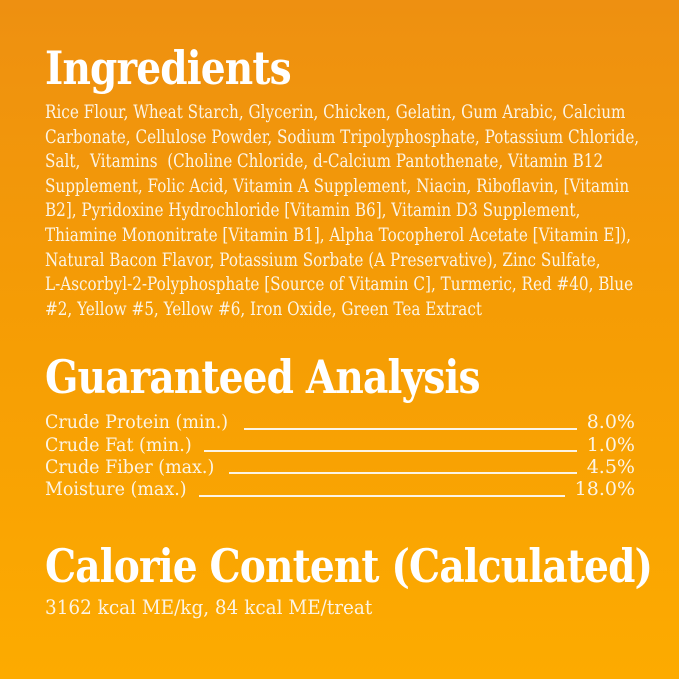  Describe the element at coordinates (263, 377) in the screenshot. I see `guaranteed-analysis-heading: Guaranteed Analysis` at that location.